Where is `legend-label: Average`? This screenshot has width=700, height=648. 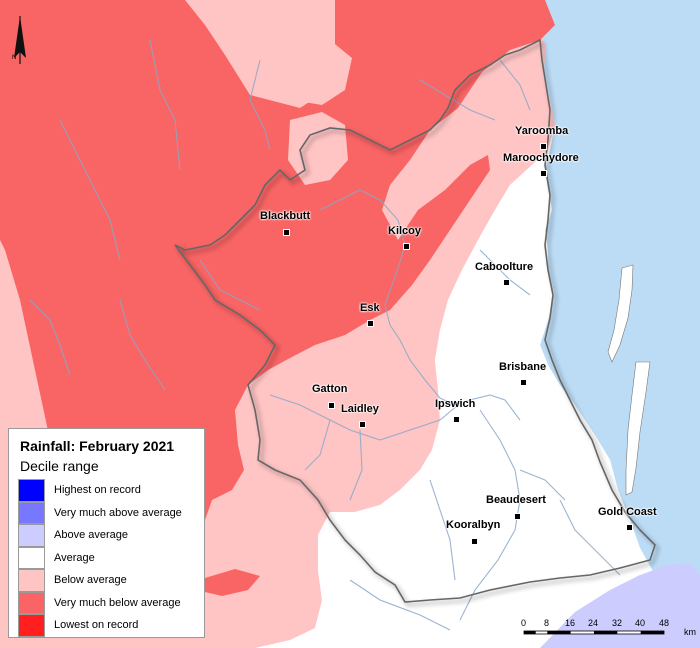 legend-label: Average is located at coordinates (74, 557).